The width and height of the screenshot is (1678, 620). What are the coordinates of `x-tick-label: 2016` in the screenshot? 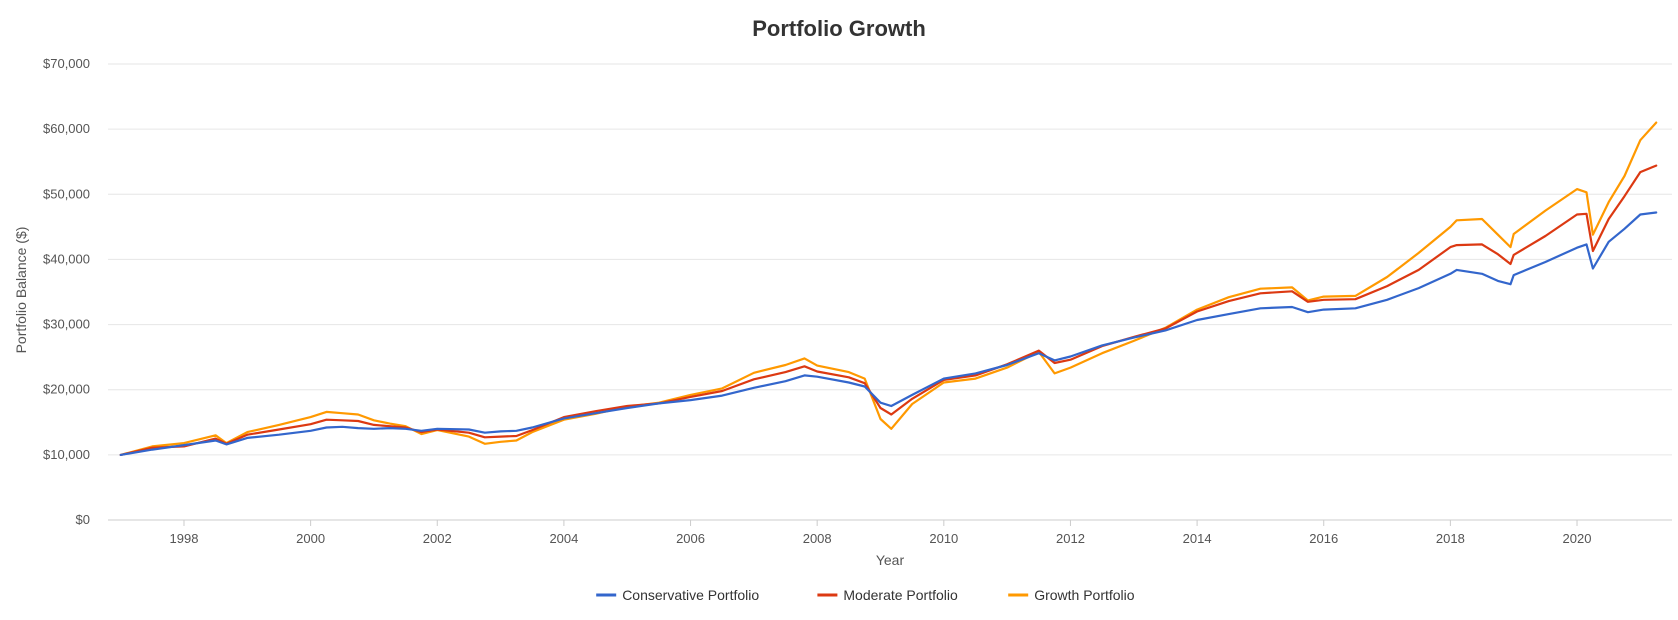 It's located at (1323, 538).